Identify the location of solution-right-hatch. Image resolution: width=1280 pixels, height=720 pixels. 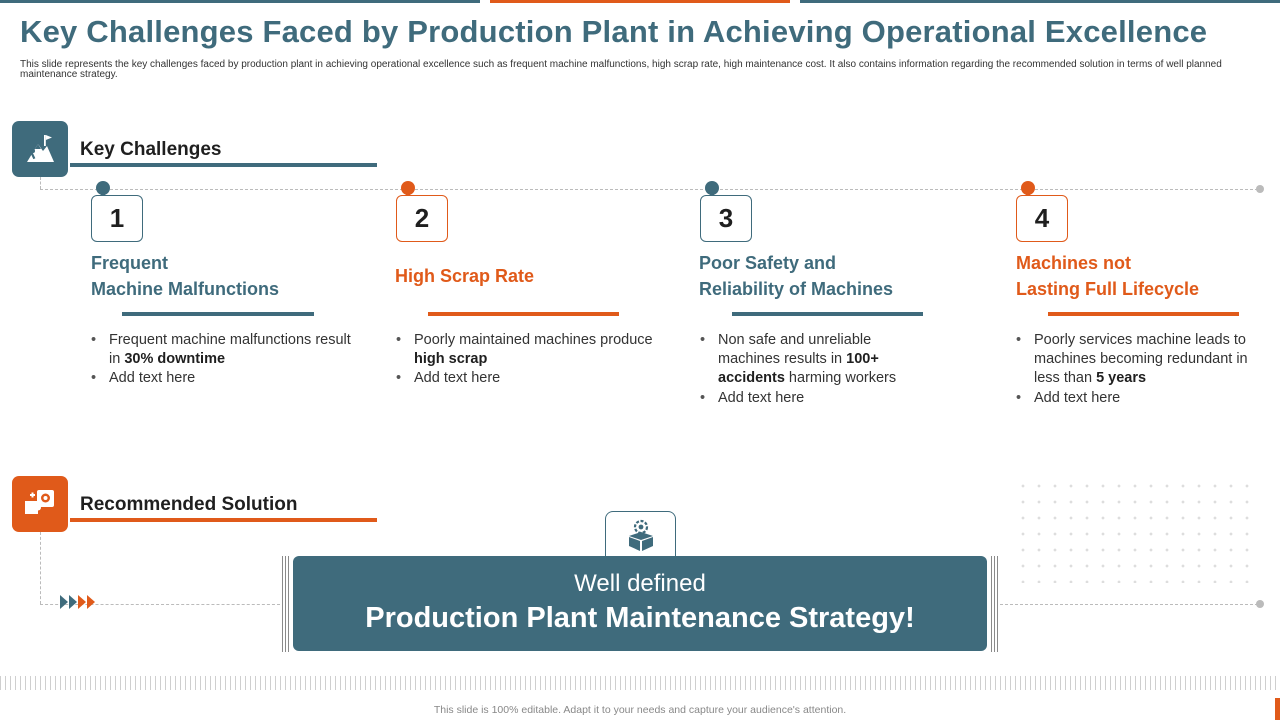
(995, 604).